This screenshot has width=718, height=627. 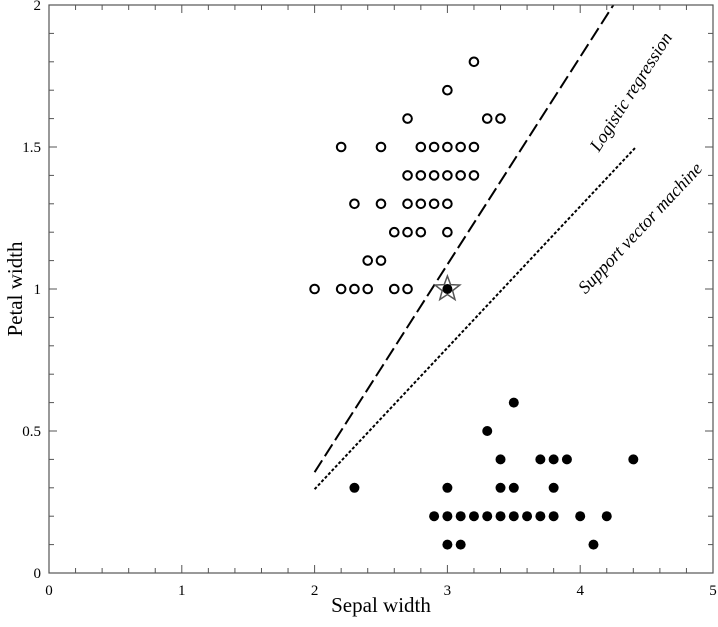 What do you see at coordinates (447, 289) in the screenshot?
I see `star-point` at bounding box center [447, 289].